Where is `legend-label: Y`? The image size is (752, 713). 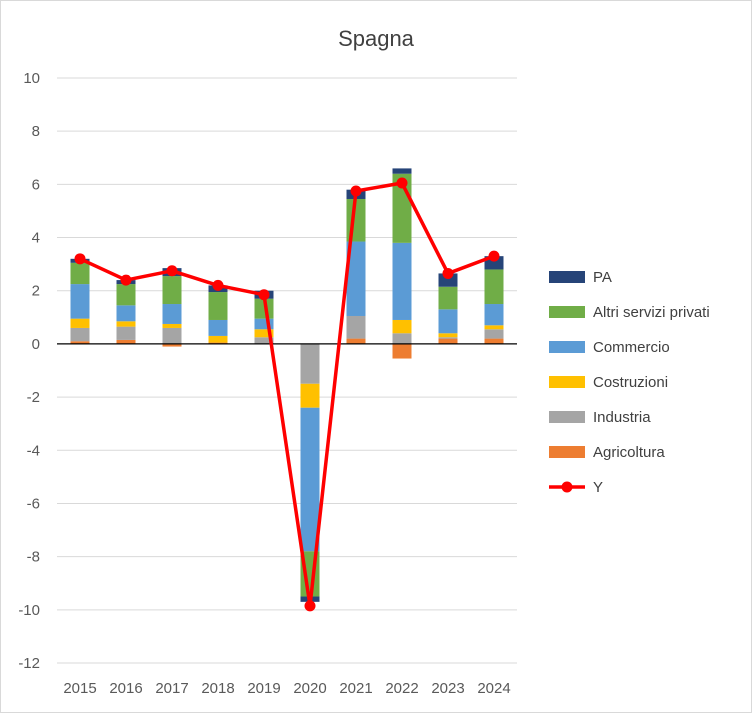 legend-label: Y is located at coordinates (598, 487).